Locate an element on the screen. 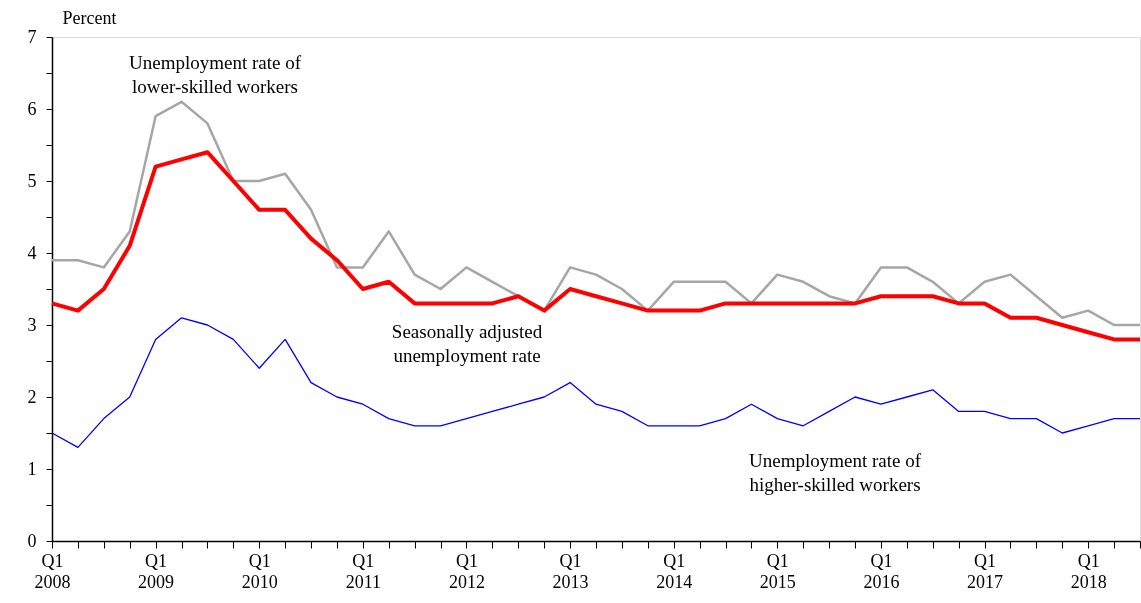  x-tick-label: Q1 2016 is located at coordinates (881, 571).